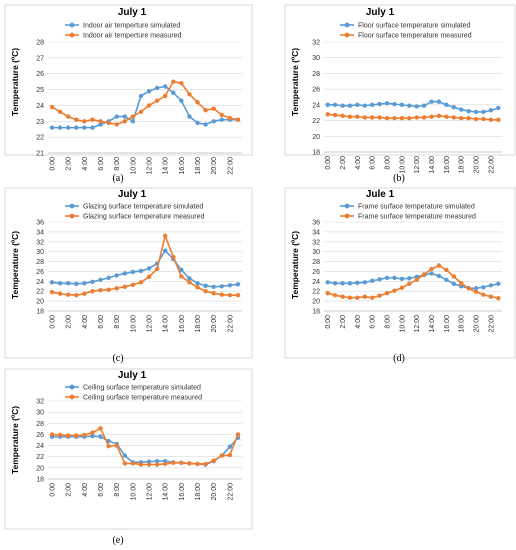  Describe the element at coordinates (415, 36) in the screenshot. I see `legend-label: Floor surface temperature measured` at that location.